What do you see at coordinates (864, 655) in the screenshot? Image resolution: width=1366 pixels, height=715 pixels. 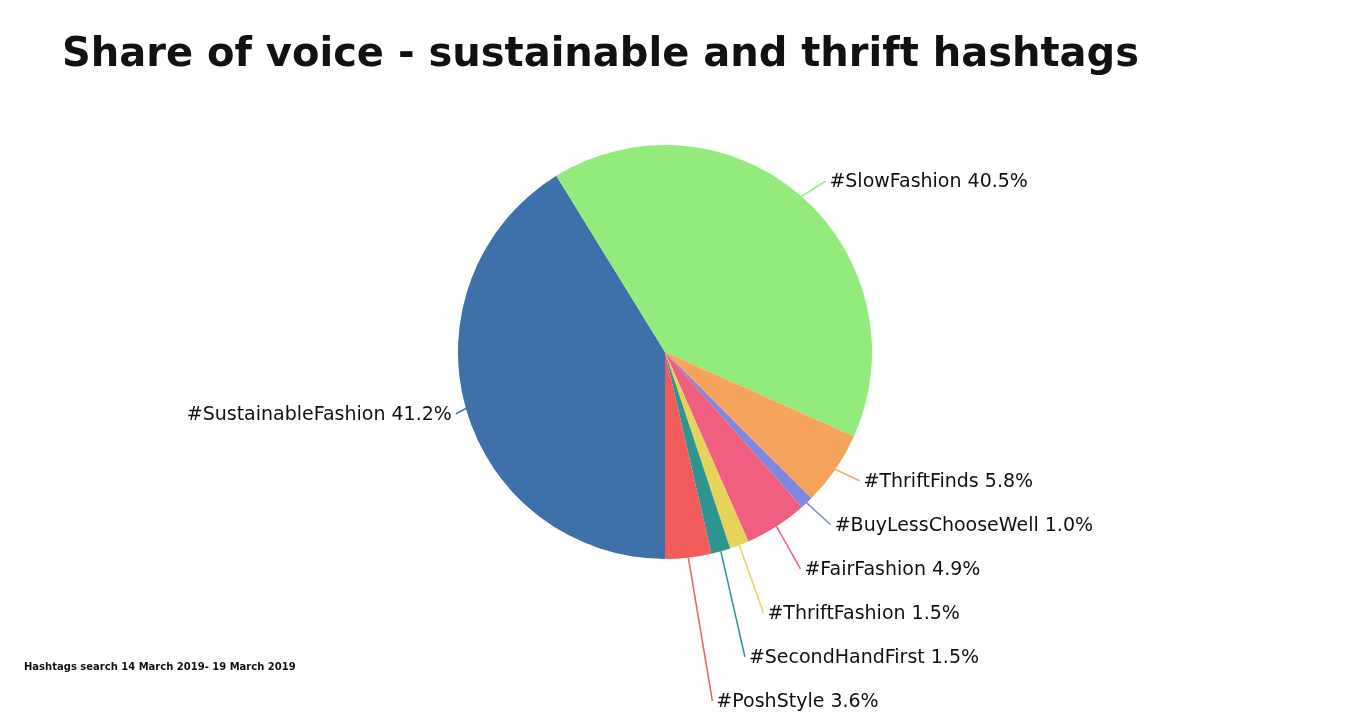 I see `slice-label: #SecondHandFirst 1.5%` at bounding box center [864, 655].